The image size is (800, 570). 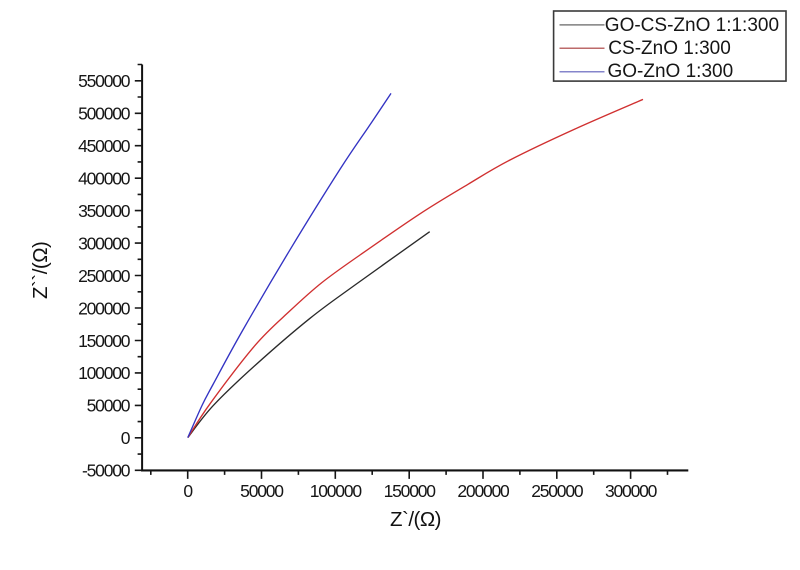 I want to click on svg-text: 400000, so click(x=104, y=179).